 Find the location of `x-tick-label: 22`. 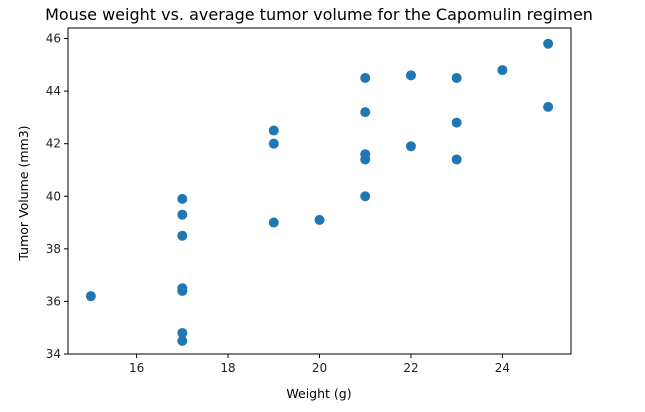

x-tick-label: 22 is located at coordinates (410, 368).